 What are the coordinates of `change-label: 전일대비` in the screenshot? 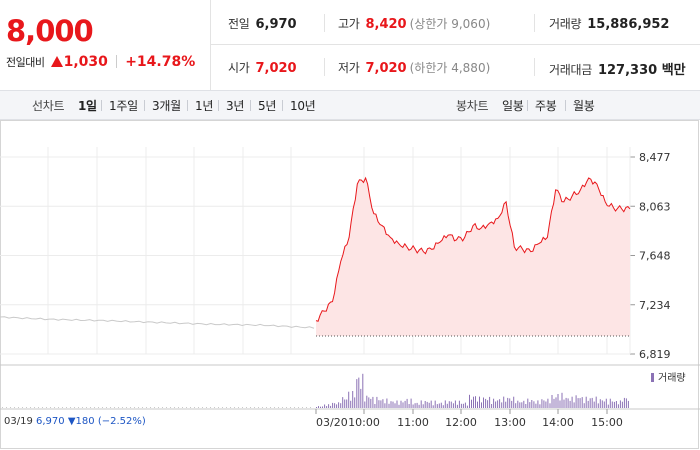 It's located at (25, 62).